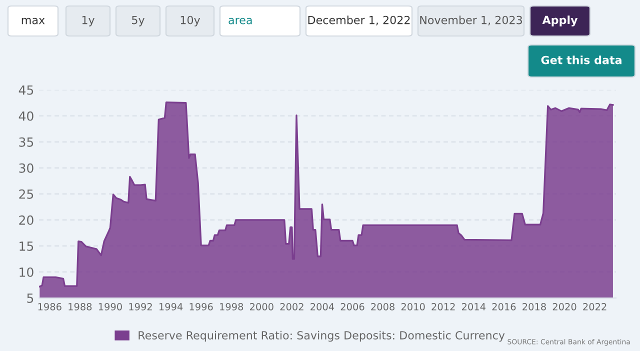  I want to click on x-tick-label: 1994, so click(171, 306).